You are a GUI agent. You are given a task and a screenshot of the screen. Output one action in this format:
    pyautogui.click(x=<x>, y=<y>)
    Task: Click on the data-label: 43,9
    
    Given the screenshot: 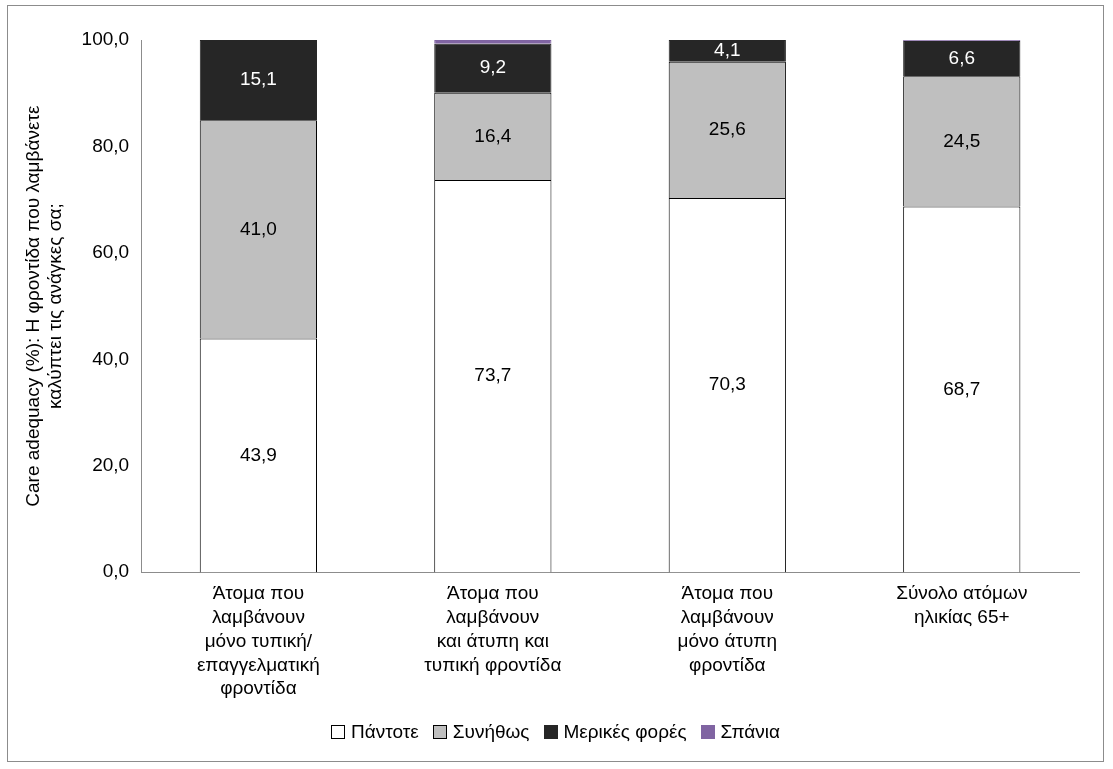 What is the action you would take?
    pyautogui.click(x=258, y=454)
    